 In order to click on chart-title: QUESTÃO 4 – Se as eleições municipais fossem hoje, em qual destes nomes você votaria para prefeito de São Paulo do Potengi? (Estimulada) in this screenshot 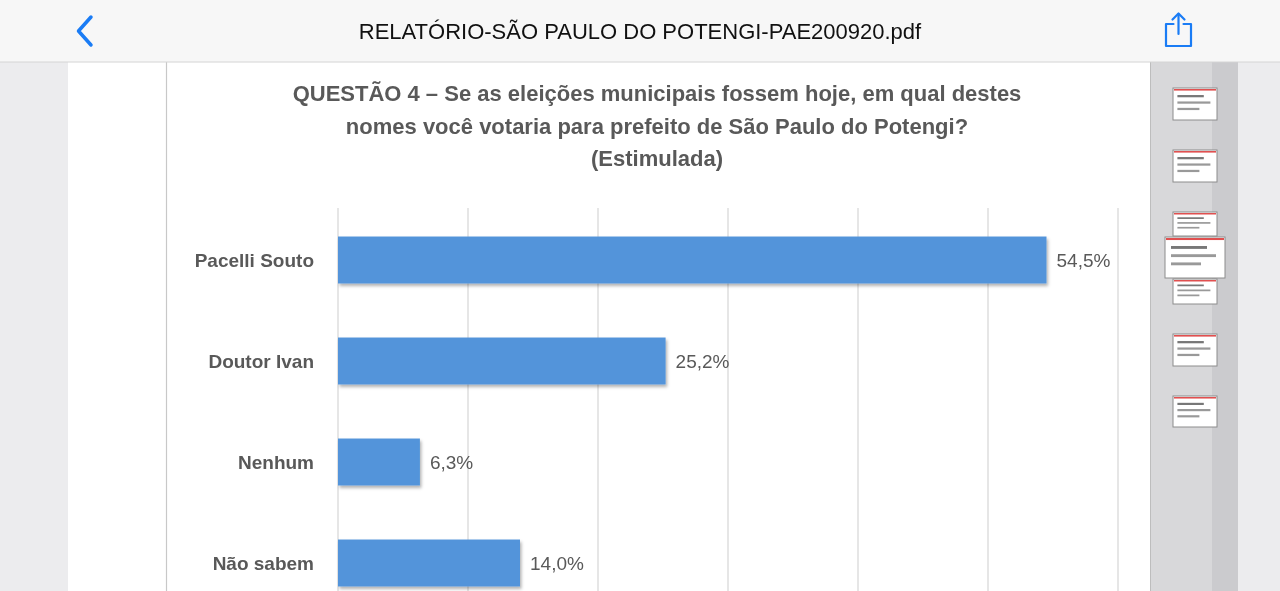, I will do `click(657, 125)`.